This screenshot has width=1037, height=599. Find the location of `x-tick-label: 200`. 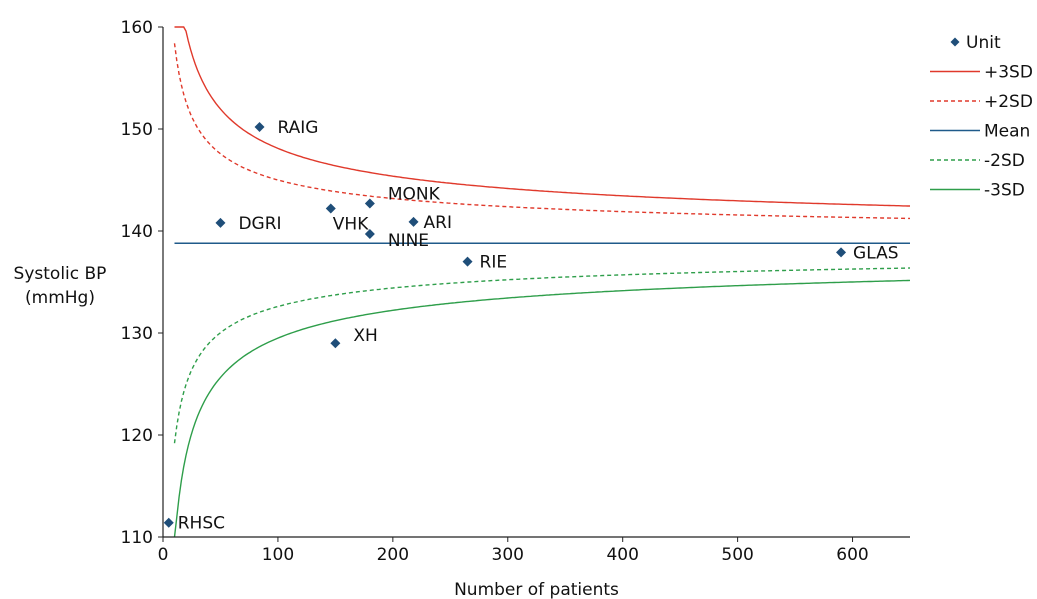

x-tick-label: 200 is located at coordinates (393, 555).